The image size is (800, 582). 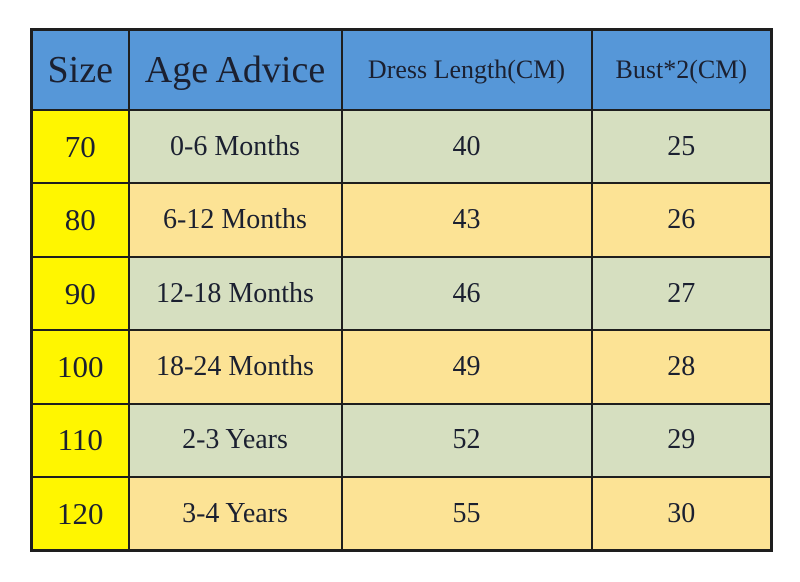 I want to click on dress-length-cell: 46, so click(x=466, y=293).